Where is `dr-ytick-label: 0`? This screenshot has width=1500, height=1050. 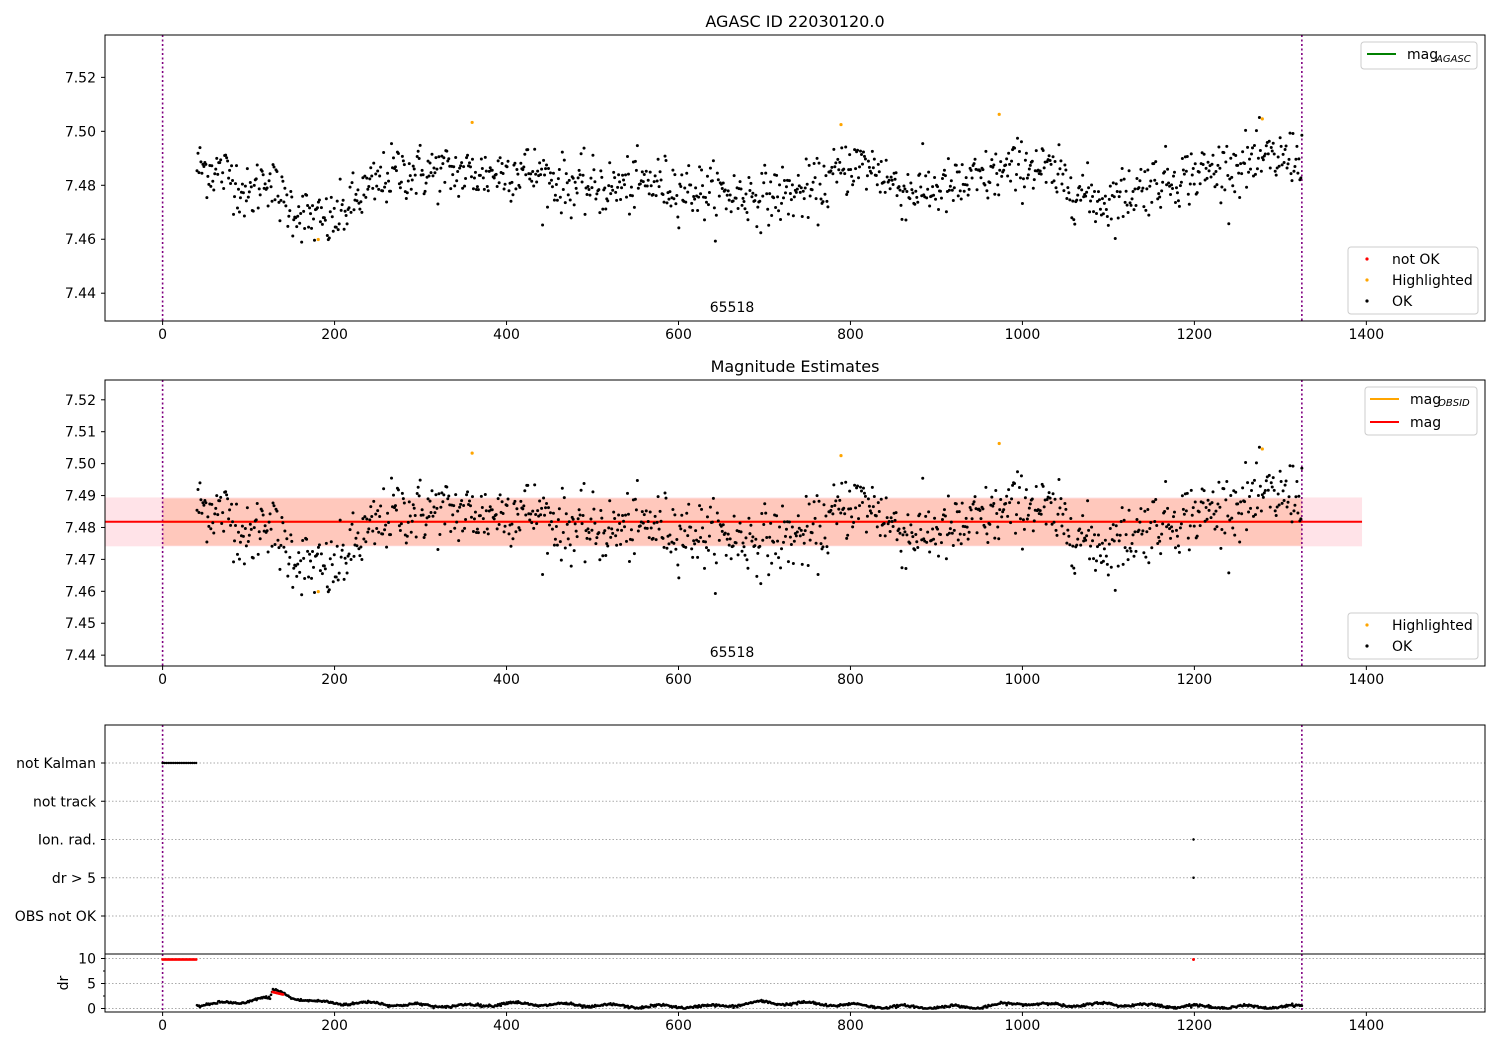 dr-ytick-label: 0 is located at coordinates (91, 1010).